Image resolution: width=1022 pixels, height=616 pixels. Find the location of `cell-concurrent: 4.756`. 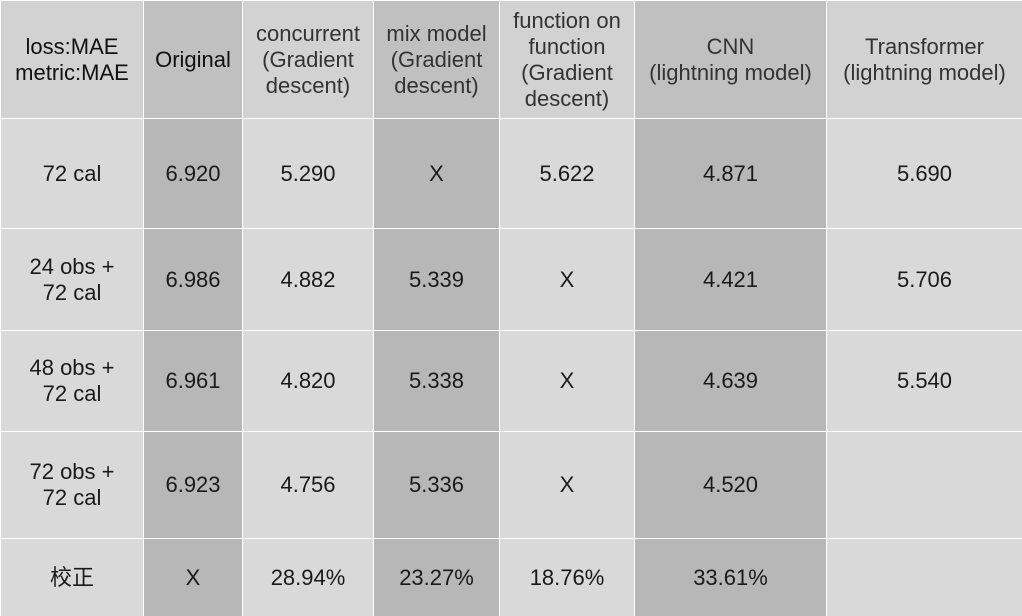

cell-concurrent: 4.756 is located at coordinates (308, 485).